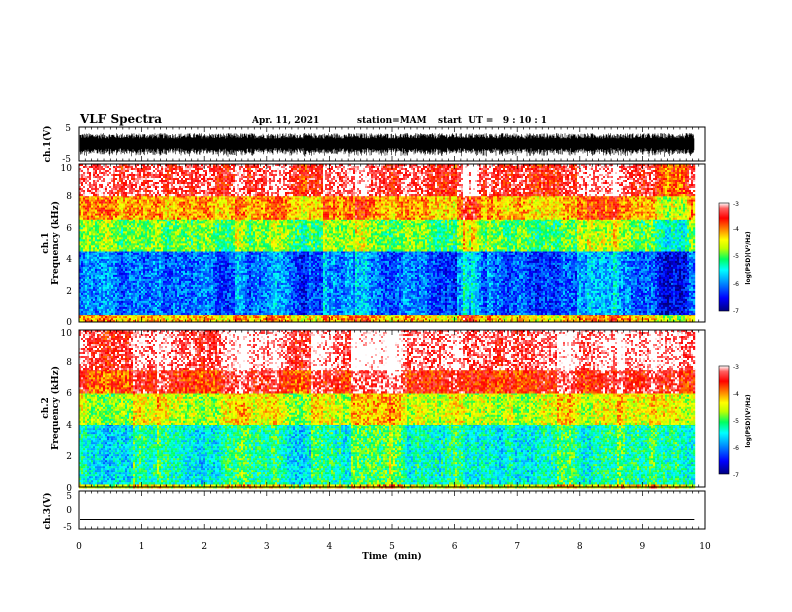 The height and width of the screenshot is (612, 792). I want to click on ch2-cb-tick-m4: -4, so click(736, 394).